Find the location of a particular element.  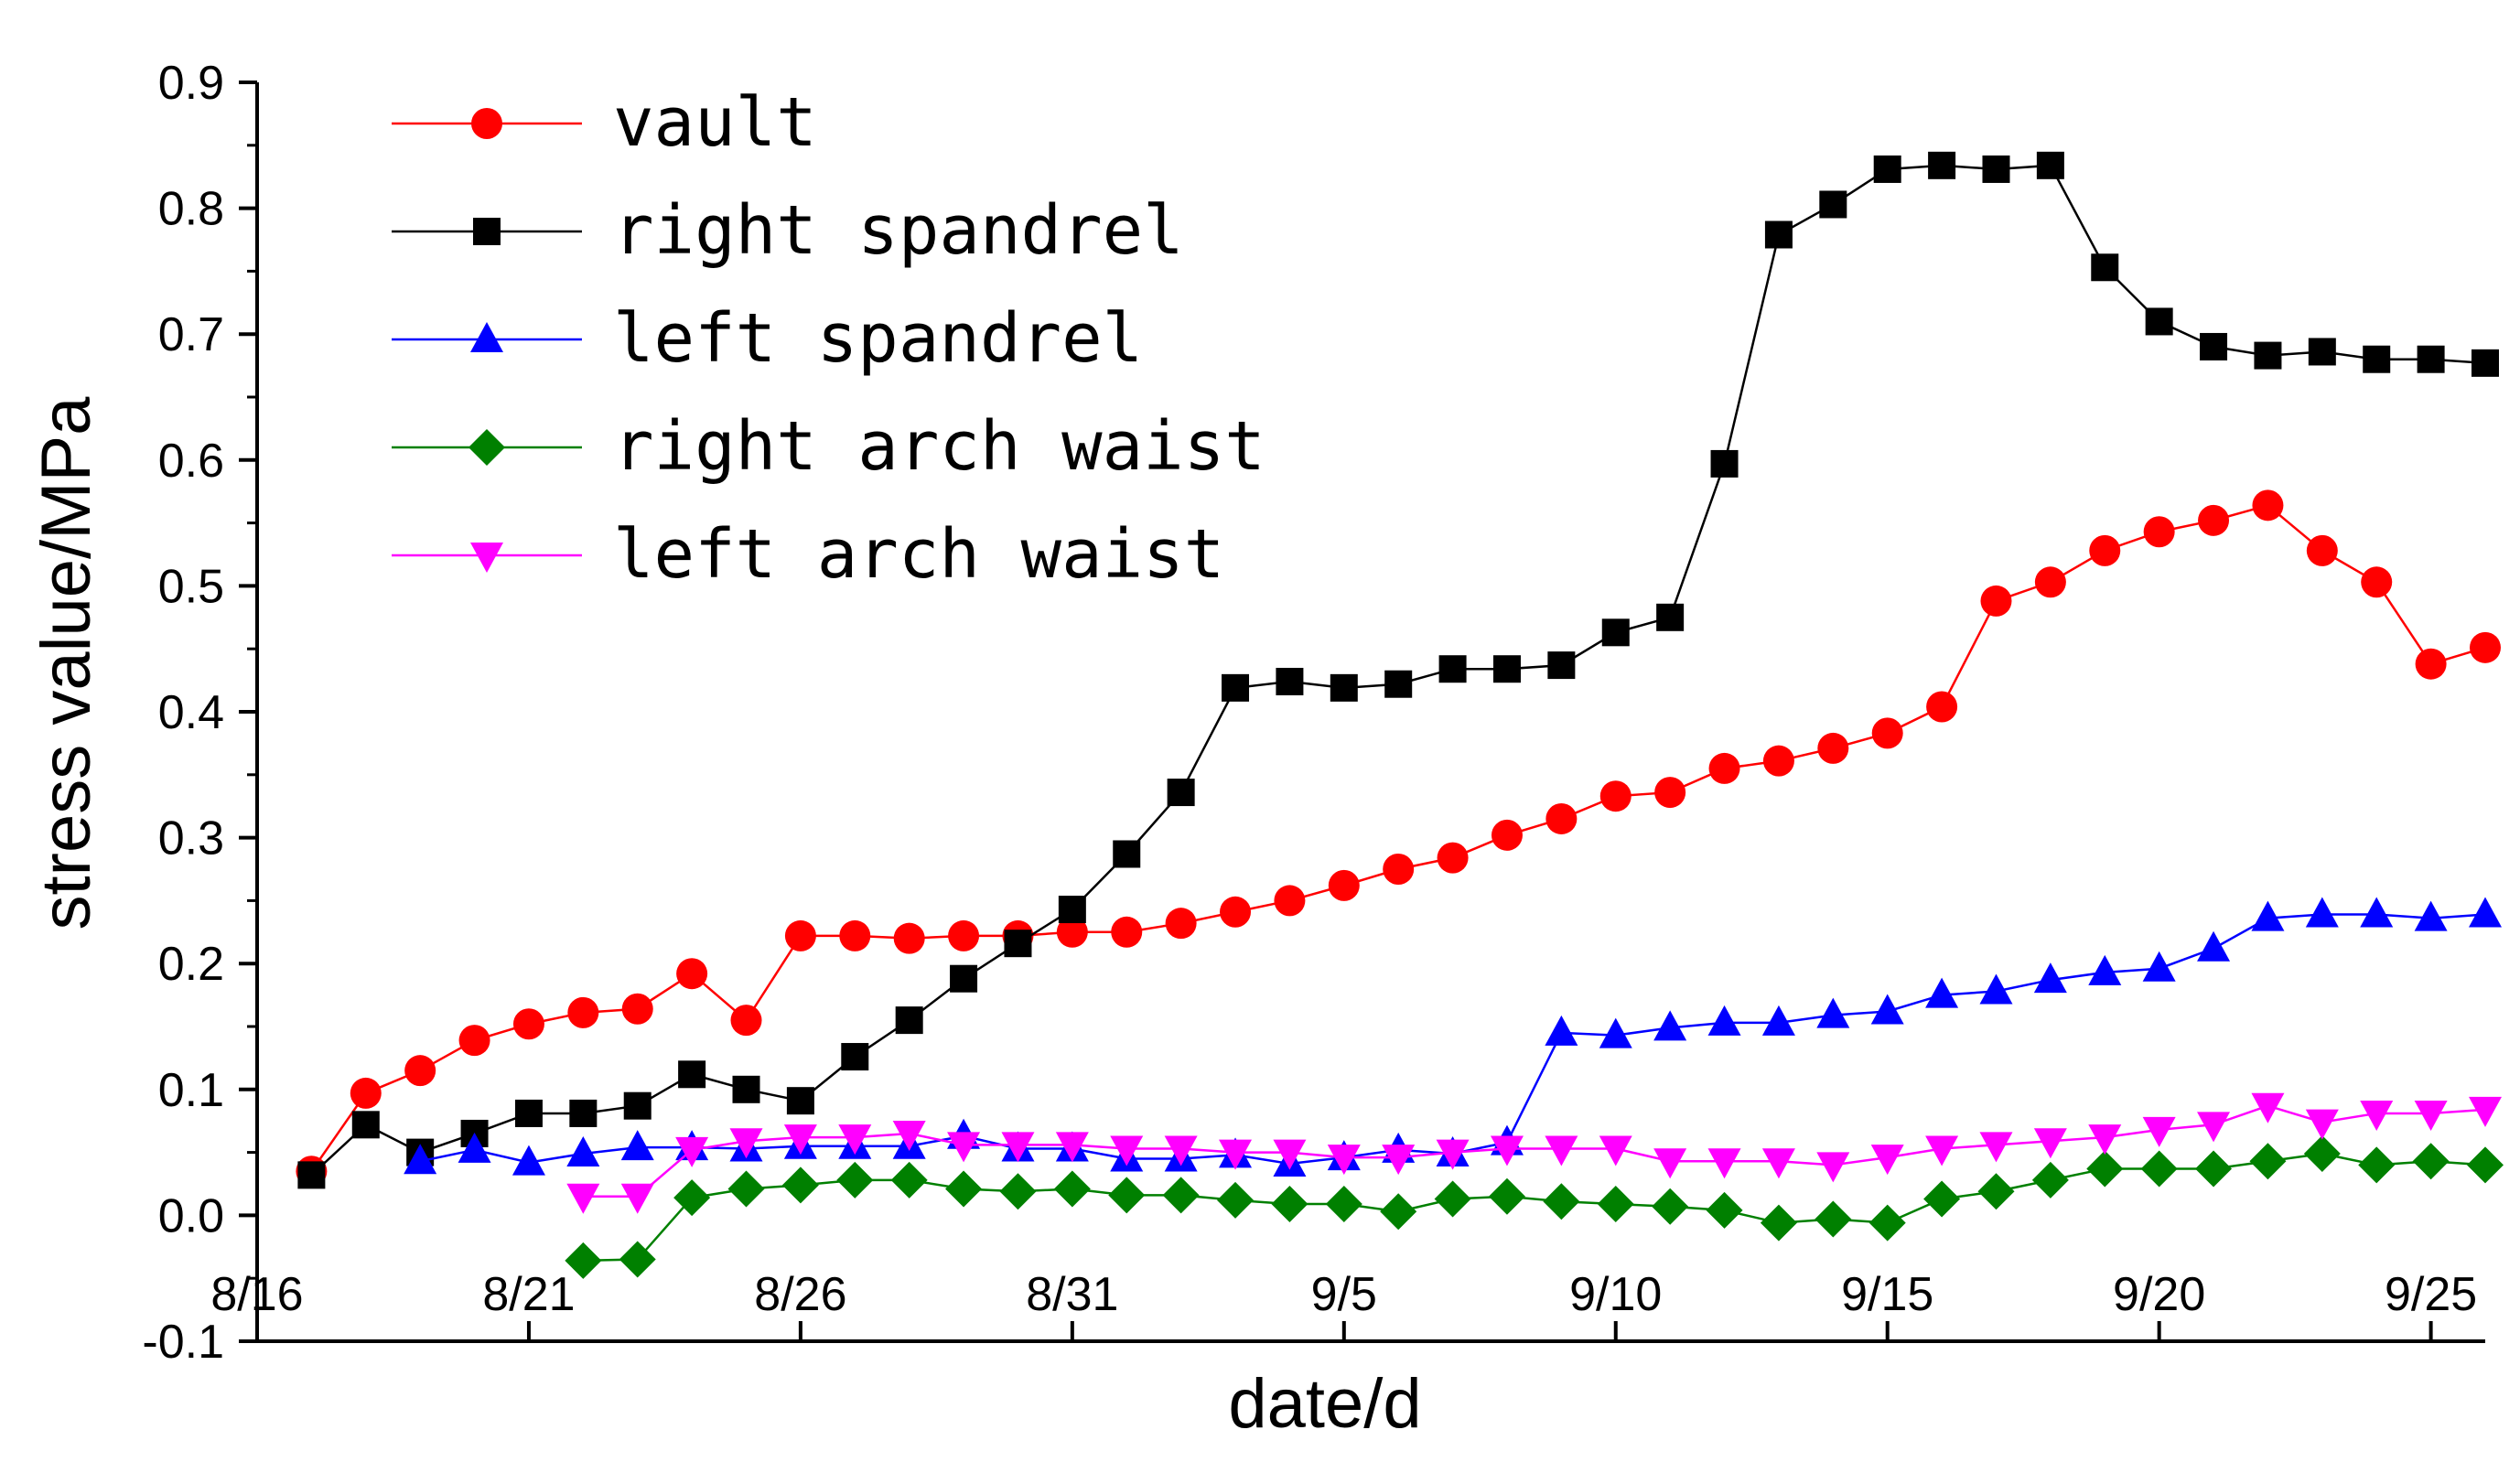

x-tick-label: 9/15 is located at coordinates (1887, 1294).